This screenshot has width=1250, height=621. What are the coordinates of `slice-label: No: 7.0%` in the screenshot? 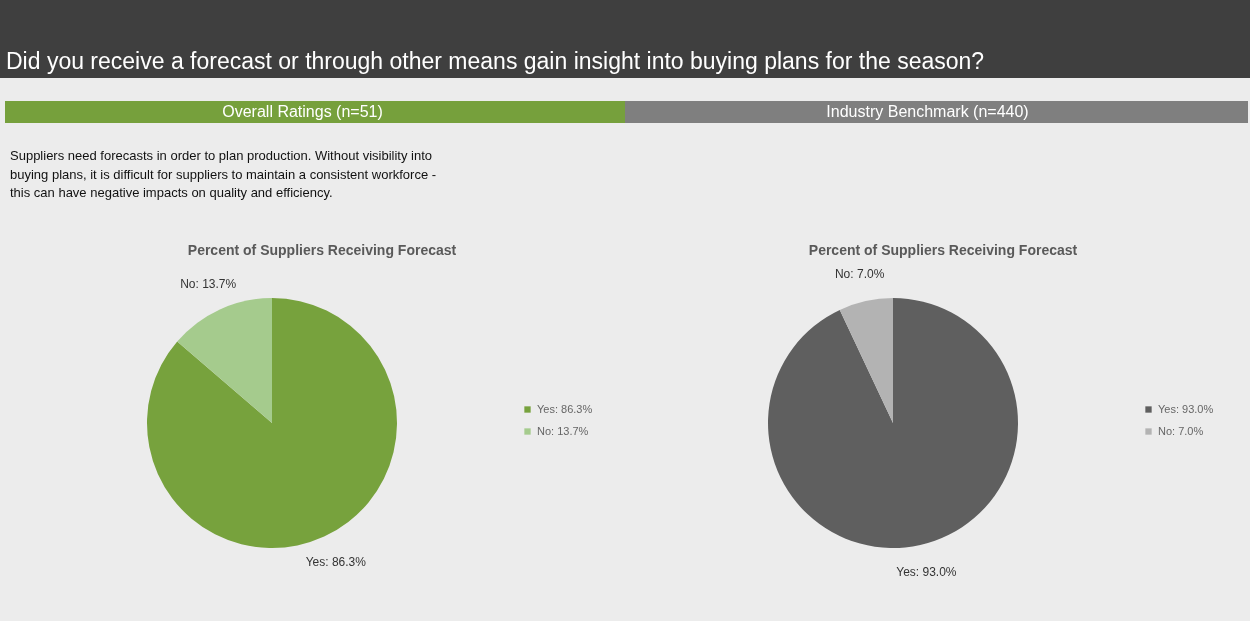 It's located at (859, 273).